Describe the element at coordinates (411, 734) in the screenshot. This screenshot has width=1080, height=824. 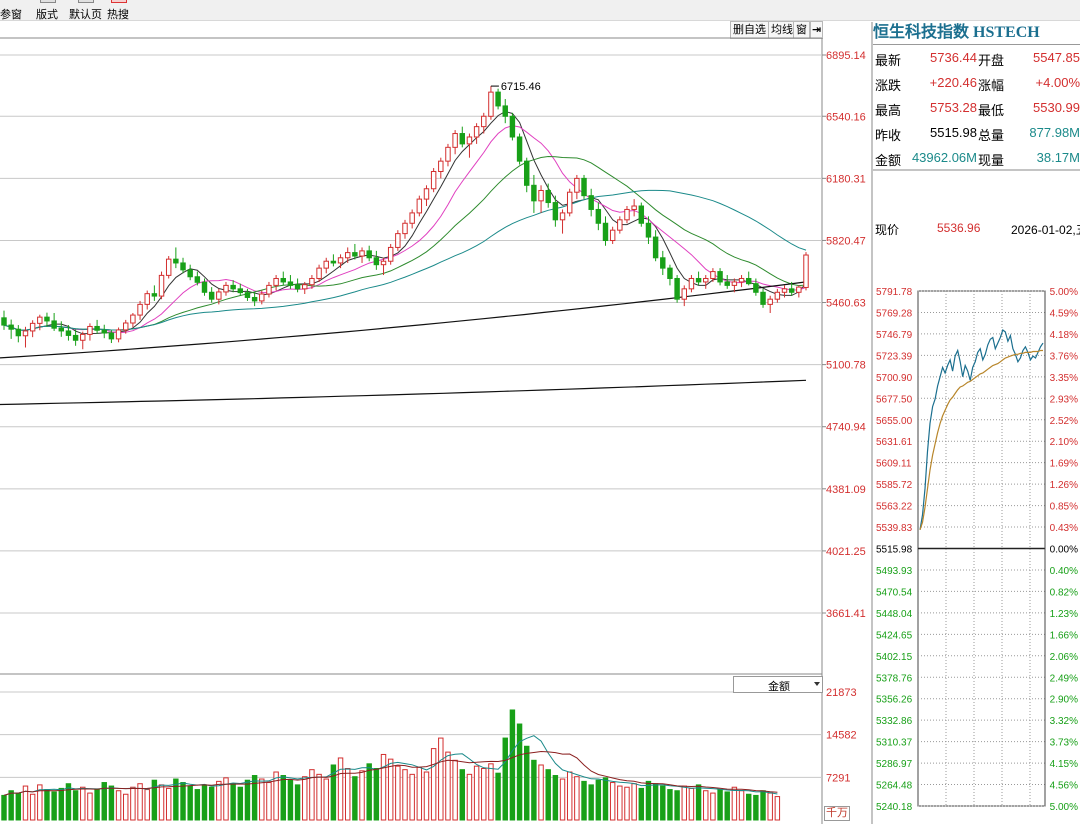
I see `volume-grid` at that location.